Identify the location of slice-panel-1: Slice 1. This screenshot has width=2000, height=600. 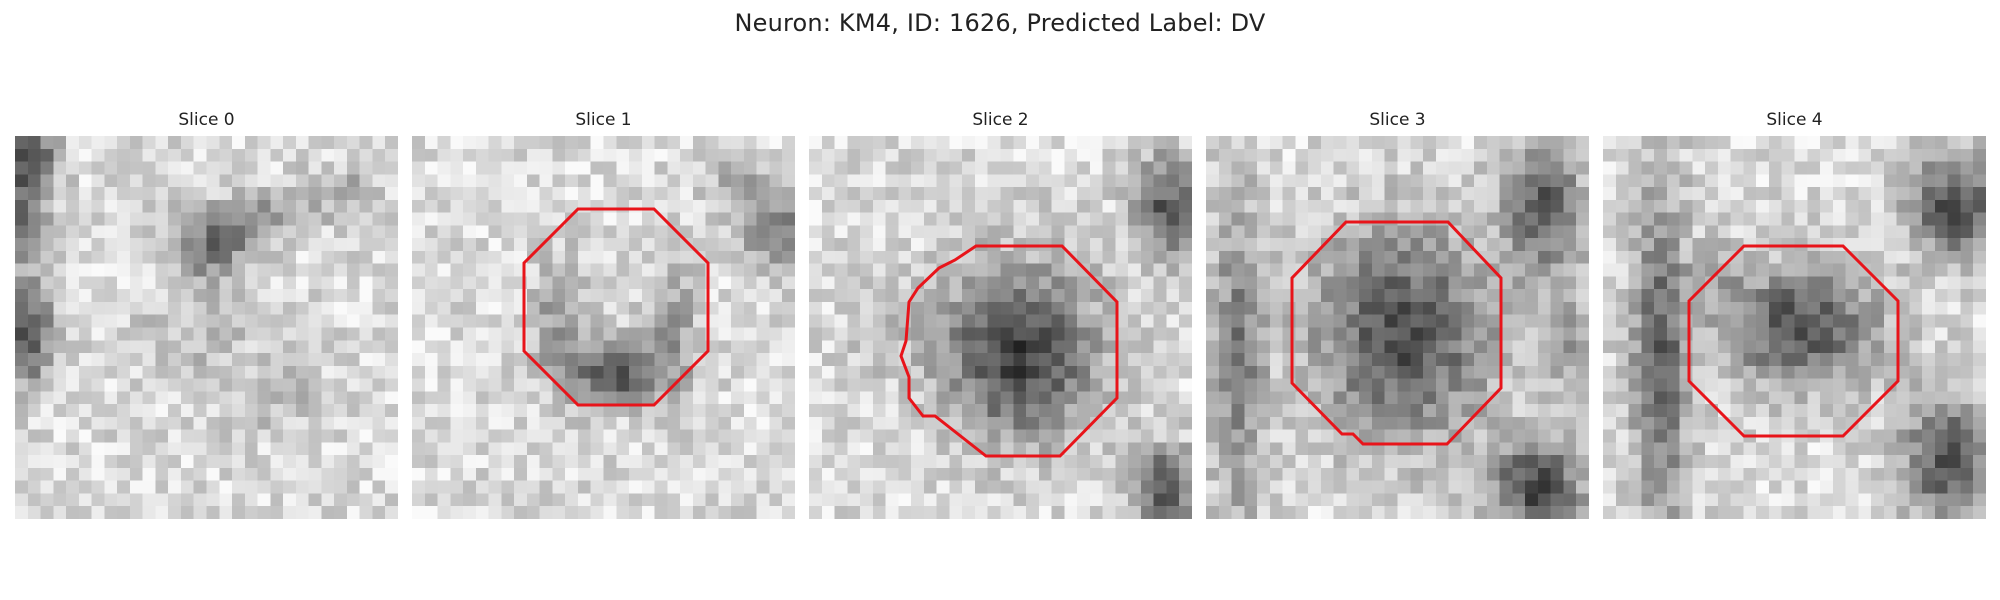
(603, 313).